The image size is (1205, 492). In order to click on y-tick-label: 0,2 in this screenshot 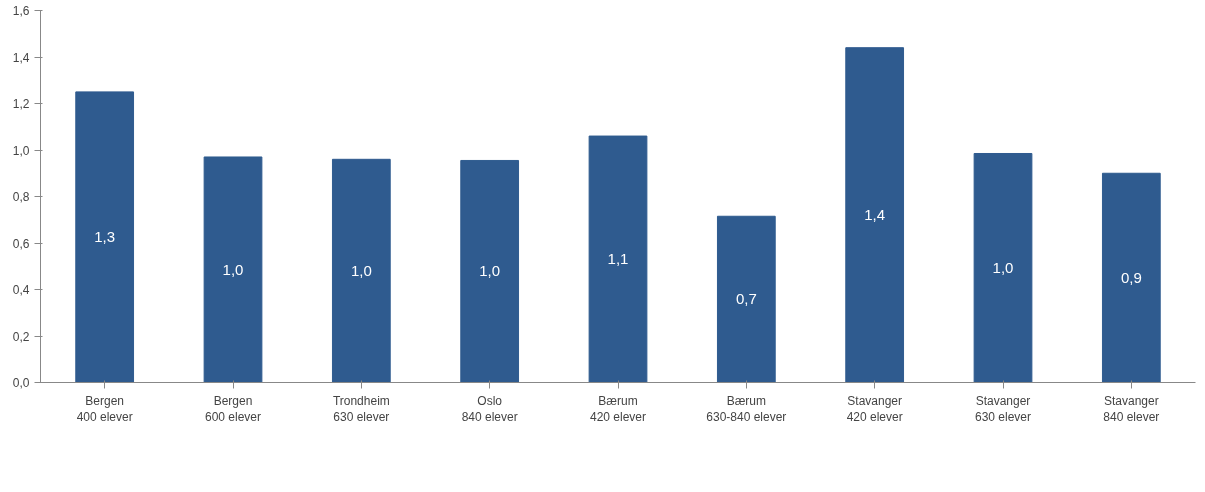, I will do `click(21, 336)`.